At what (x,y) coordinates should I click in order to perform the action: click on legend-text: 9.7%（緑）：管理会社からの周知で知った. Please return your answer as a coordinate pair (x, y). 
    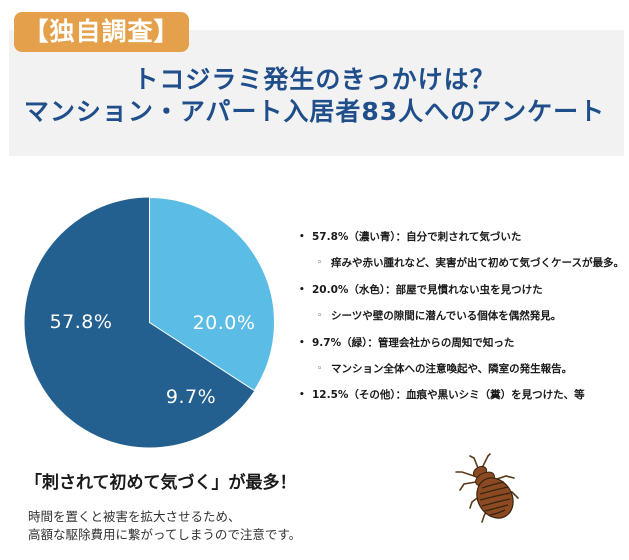
    Looking at the image, I should click on (413, 342).